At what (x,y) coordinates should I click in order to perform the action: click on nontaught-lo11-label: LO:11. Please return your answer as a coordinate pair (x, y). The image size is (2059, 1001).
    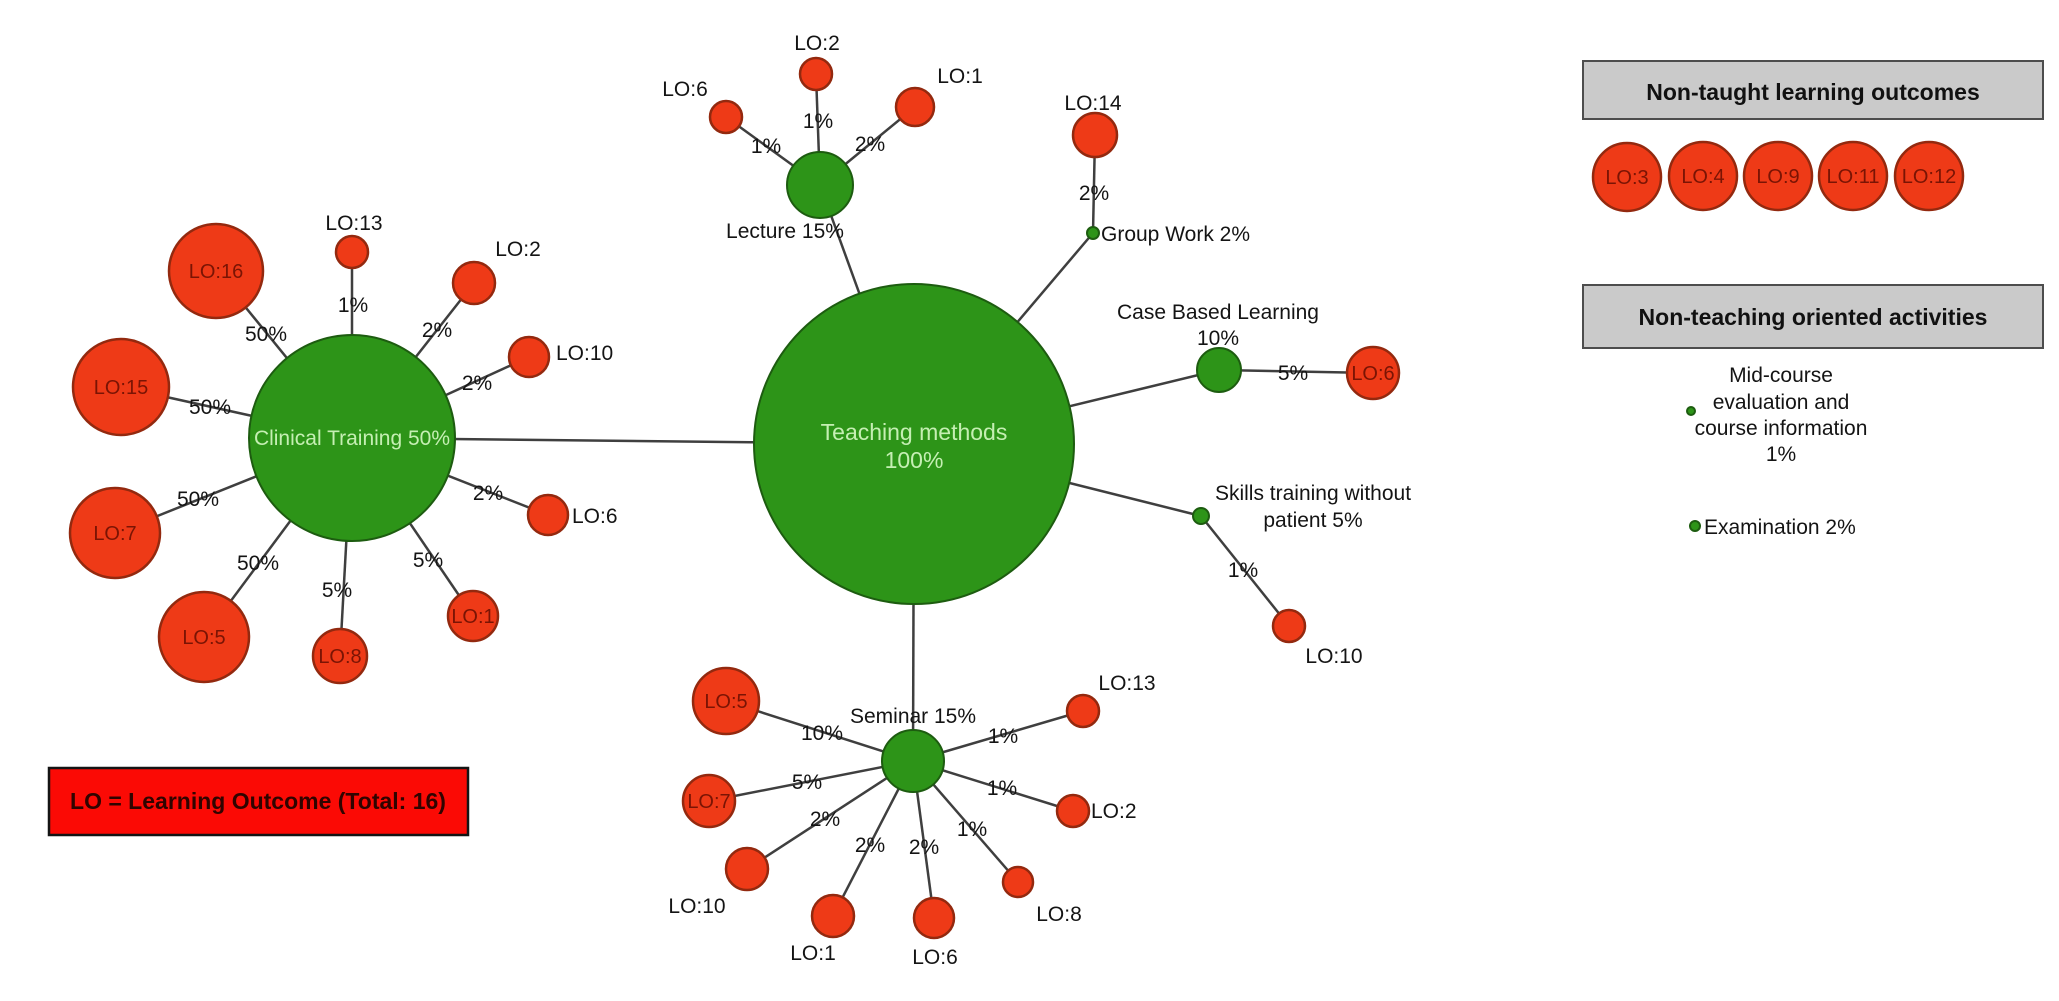
    Looking at the image, I should click on (1853, 177).